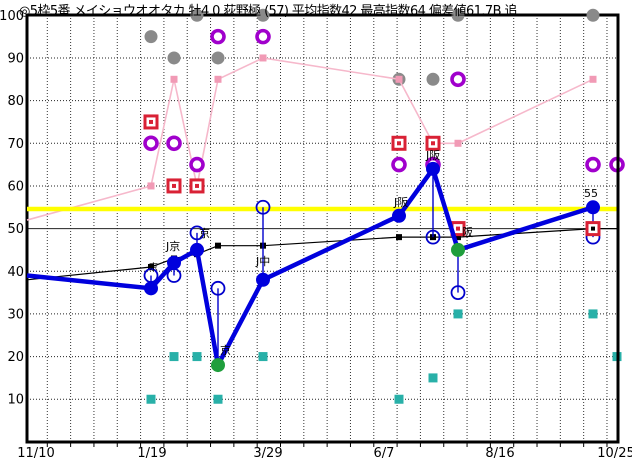 This screenshot has width=632, height=460. I want to click on x-tick-label: 11/10, so click(35, 453).